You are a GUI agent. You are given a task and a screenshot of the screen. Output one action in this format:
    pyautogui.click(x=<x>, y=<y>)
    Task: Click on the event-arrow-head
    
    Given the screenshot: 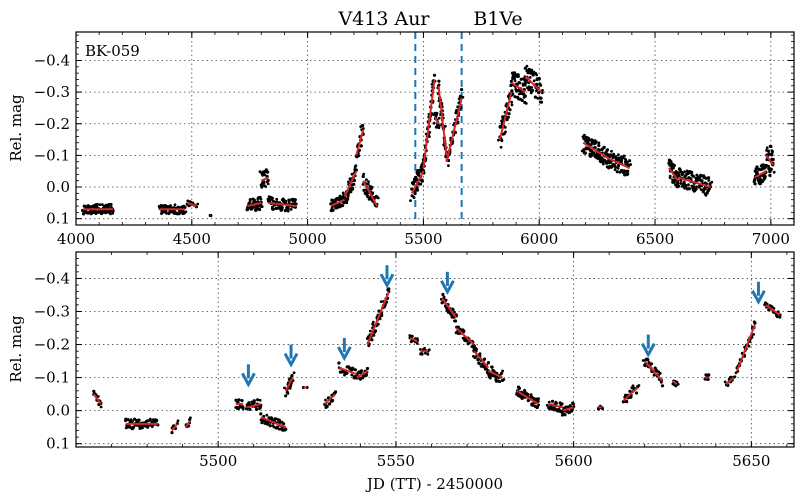 What is the action you would take?
    pyautogui.click(x=447, y=287)
    